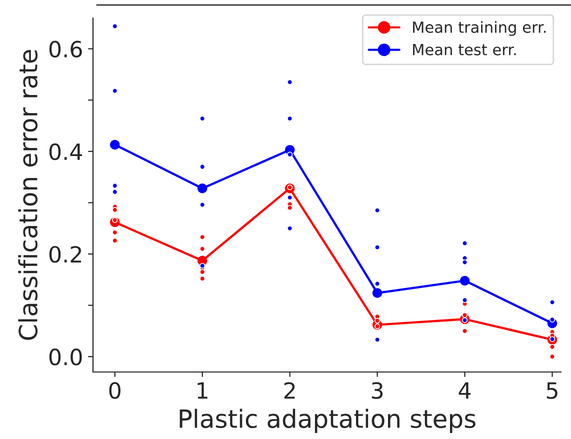  I want to click on legend-label: Mean test err., so click(464, 50).